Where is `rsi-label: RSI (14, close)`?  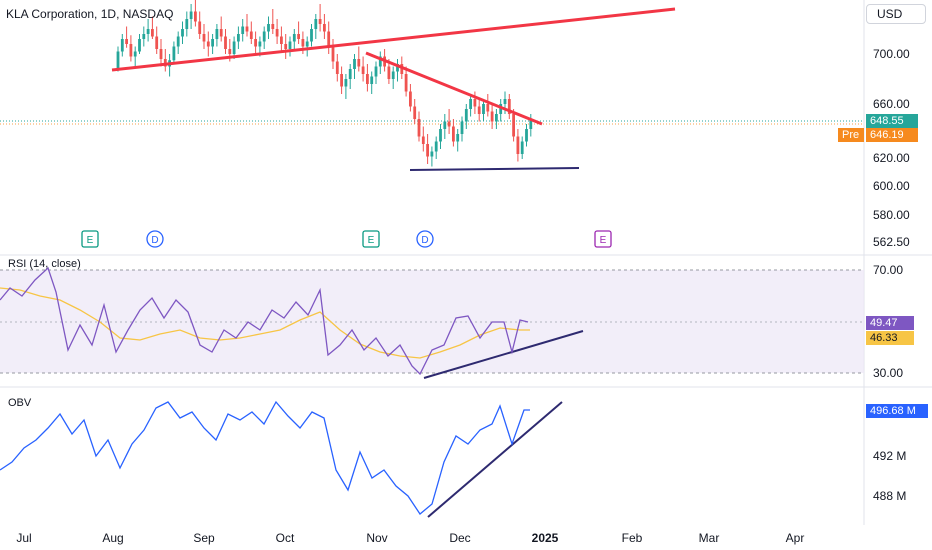
rsi-label: RSI (14, close) is located at coordinates (44, 264).